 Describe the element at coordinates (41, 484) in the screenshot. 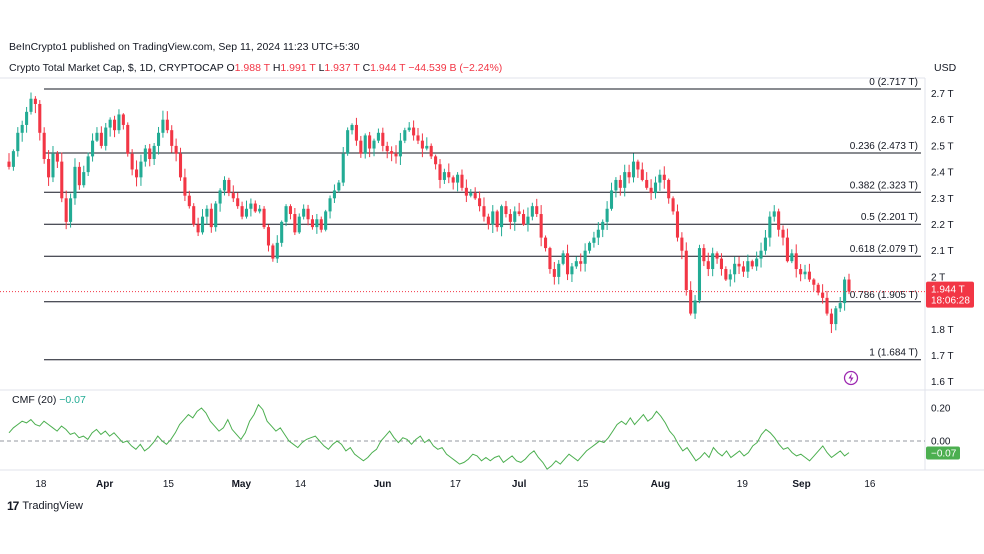

I see `time-axis-label: 18` at that location.